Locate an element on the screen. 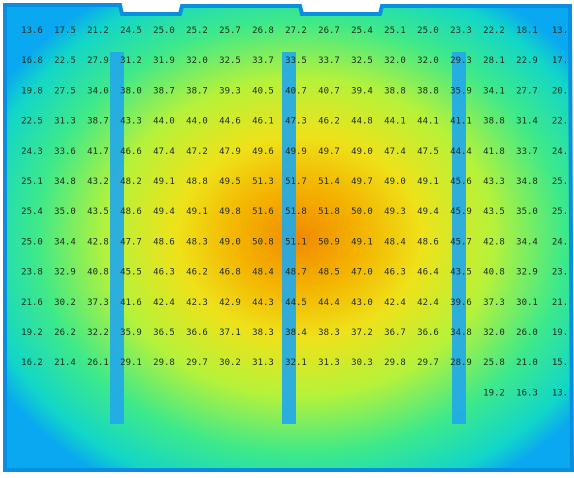 This screenshot has width=574, height=478. cell-value: 16.3 is located at coordinates (527, 393).